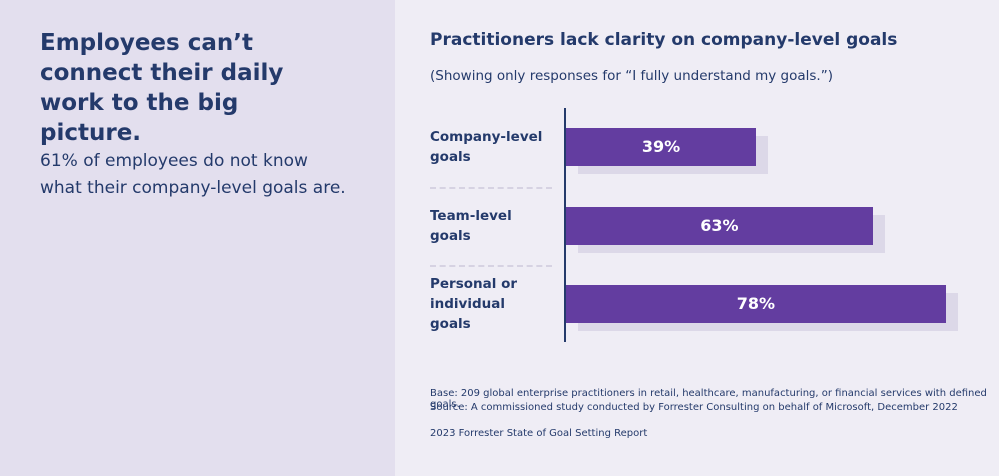  I want to click on value-label: 63%, so click(719, 225).